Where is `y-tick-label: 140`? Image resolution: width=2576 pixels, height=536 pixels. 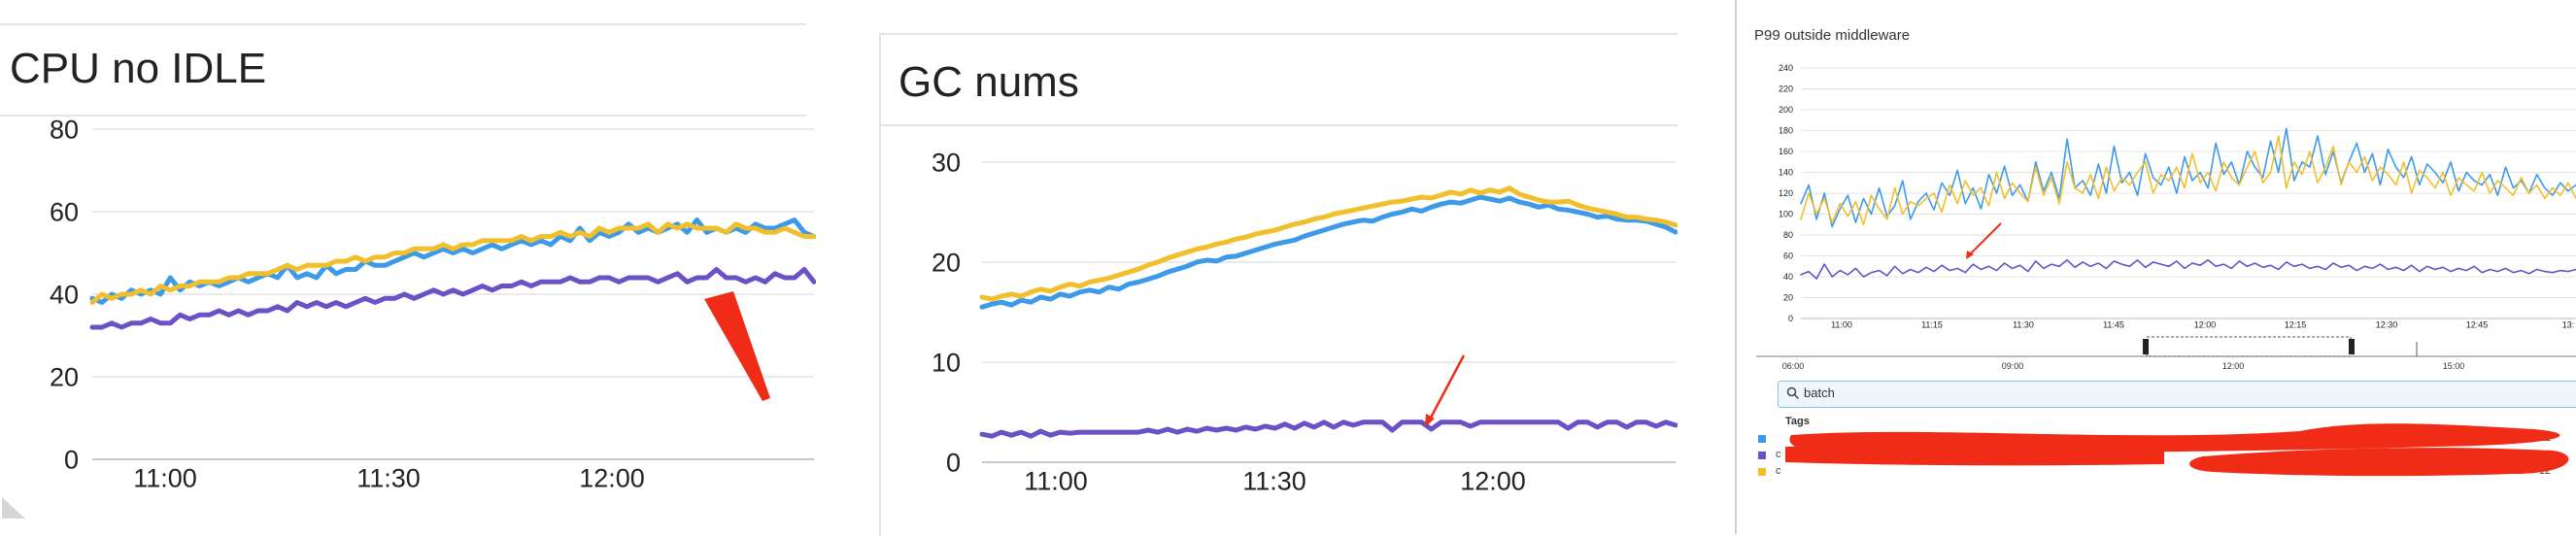
y-tick-label: 140 is located at coordinates (1786, 173).